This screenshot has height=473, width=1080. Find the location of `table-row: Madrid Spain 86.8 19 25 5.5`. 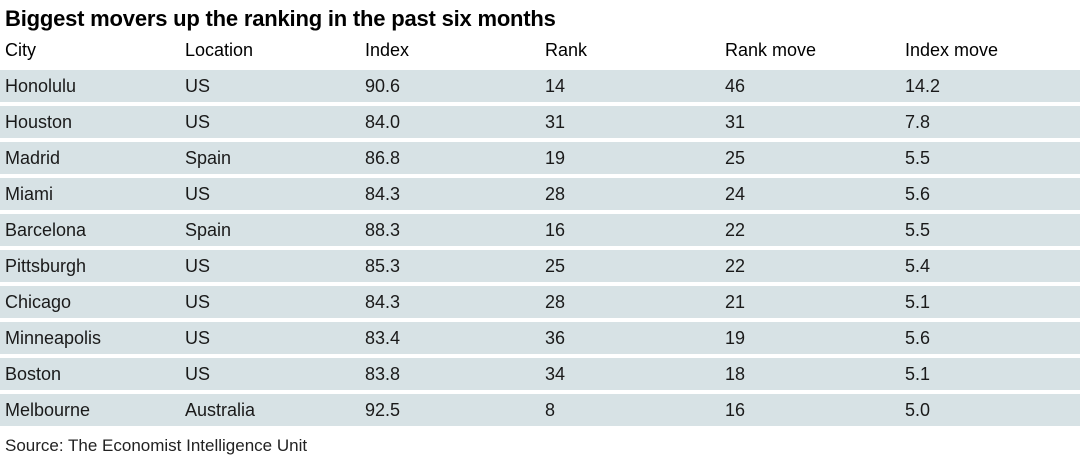

table-row: Madrid Spain 86.8 19 25 5.5 is located at coordinates (540, 159).